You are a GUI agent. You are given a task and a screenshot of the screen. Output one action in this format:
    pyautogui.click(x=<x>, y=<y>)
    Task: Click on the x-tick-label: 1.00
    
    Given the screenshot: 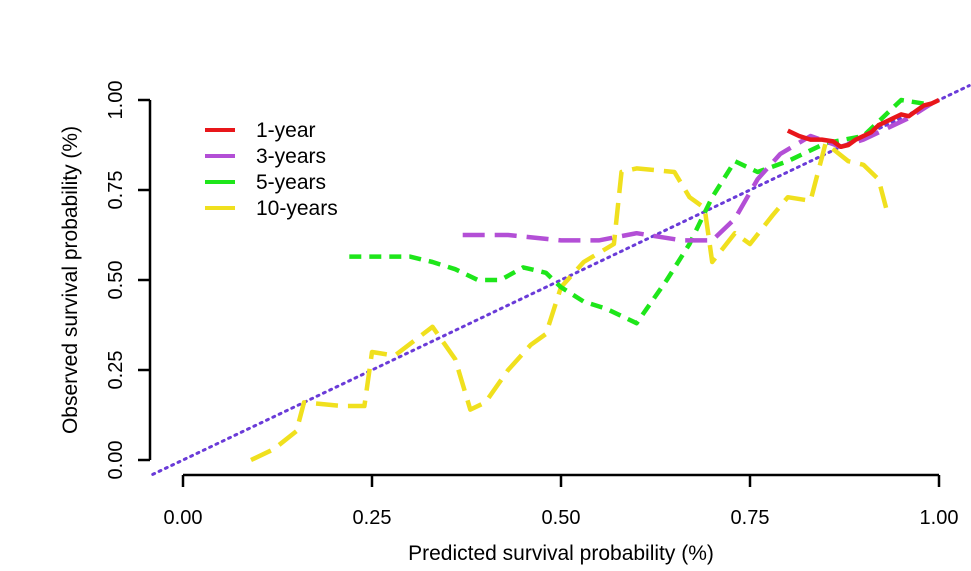 What is the action you would take?
    pyautogui.click(x=939, y=518)
    